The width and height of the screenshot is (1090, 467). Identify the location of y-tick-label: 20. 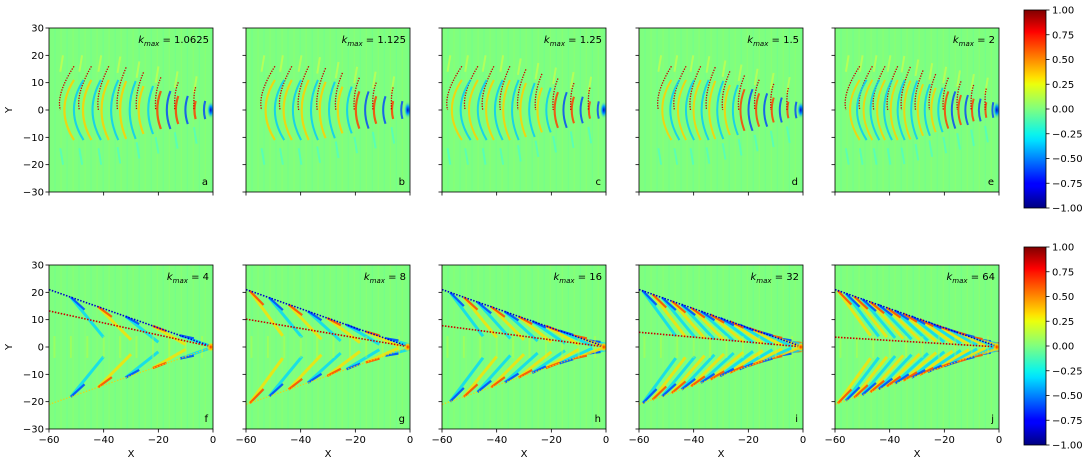
(37, 56).